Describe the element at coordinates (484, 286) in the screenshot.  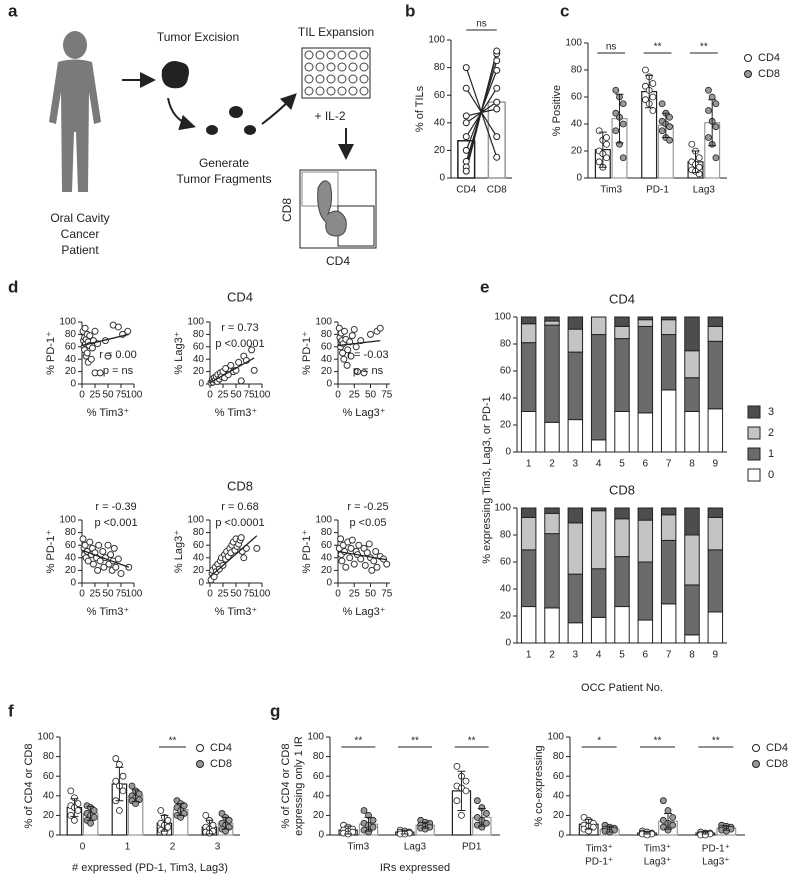
I see `panel-label: e` at that location.